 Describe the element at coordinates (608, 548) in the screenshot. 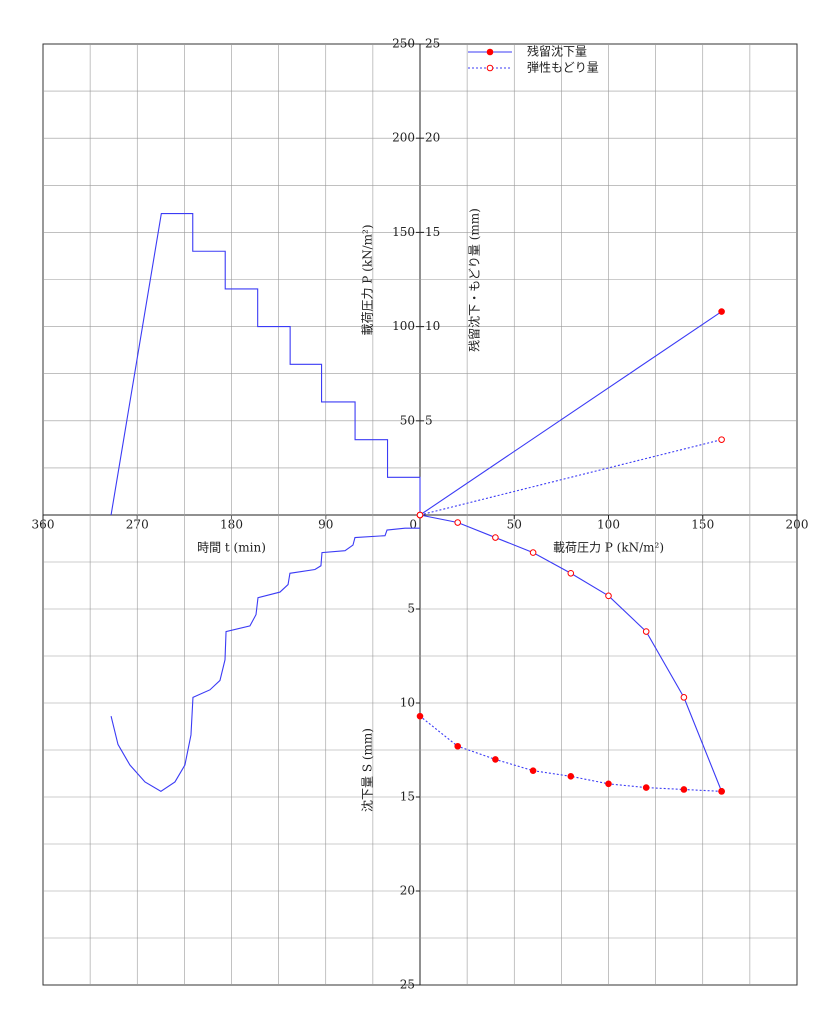

I see `x-axis-label: 載荷圧力 P (kN/m²)` at that location.